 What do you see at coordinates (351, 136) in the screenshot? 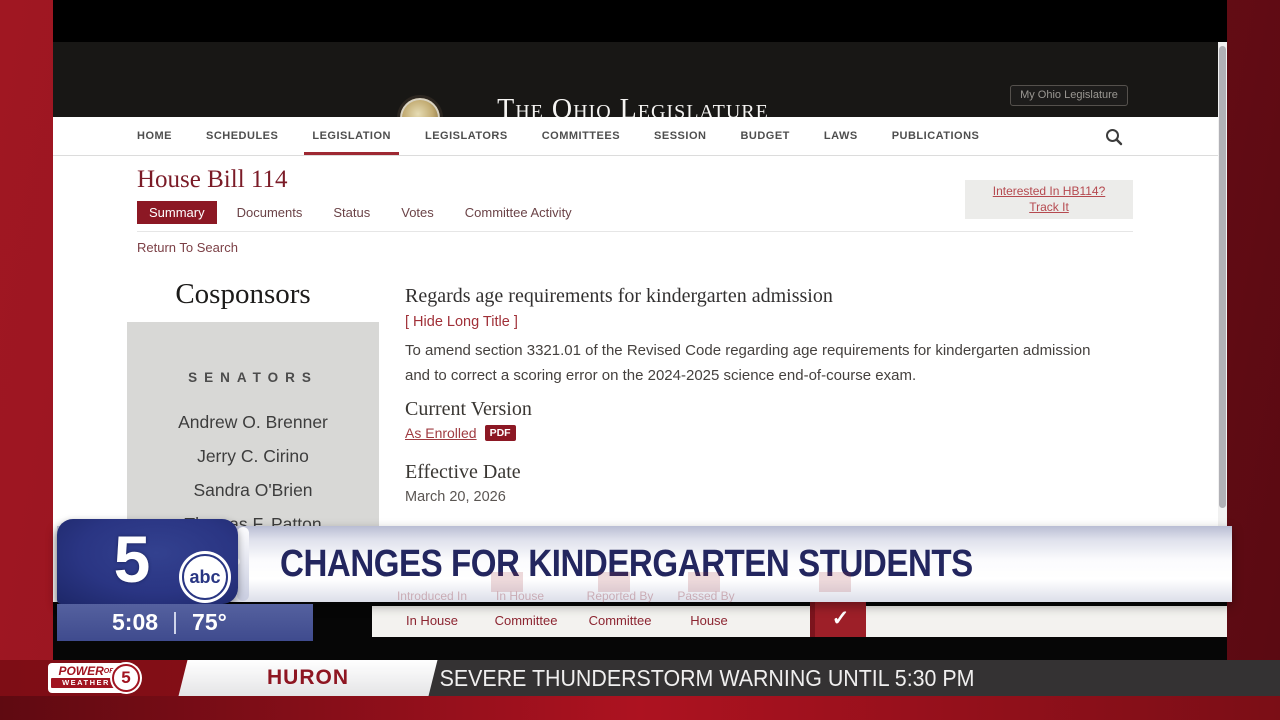
I see `nav-item-legislation: LEGISLATION` at bounding box center [351, 136].